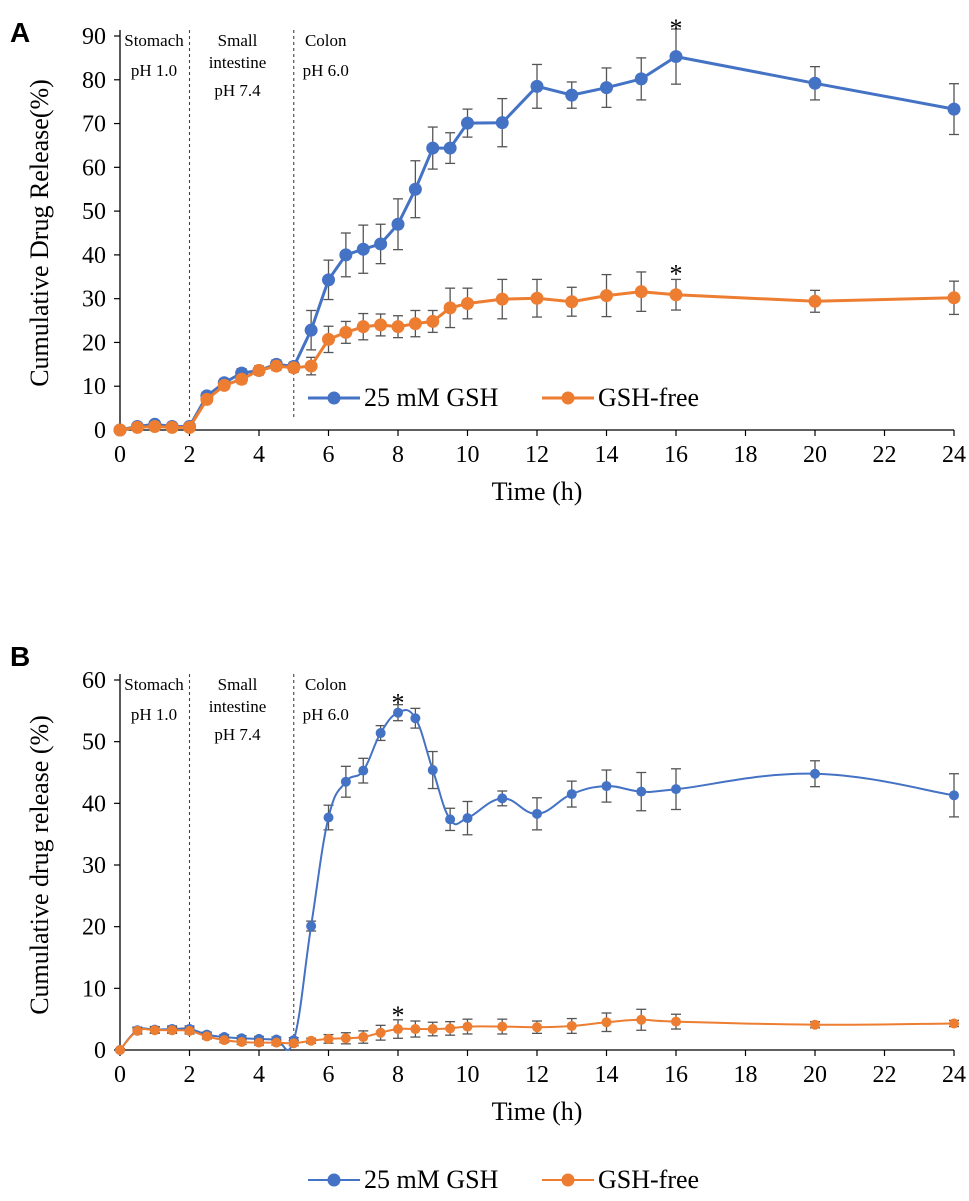 The width and height of the screenshot is (969, 1201). Describe the element at coordinates (94, 804) in the screenshot. I see `y-tick-label: 40` at that location.